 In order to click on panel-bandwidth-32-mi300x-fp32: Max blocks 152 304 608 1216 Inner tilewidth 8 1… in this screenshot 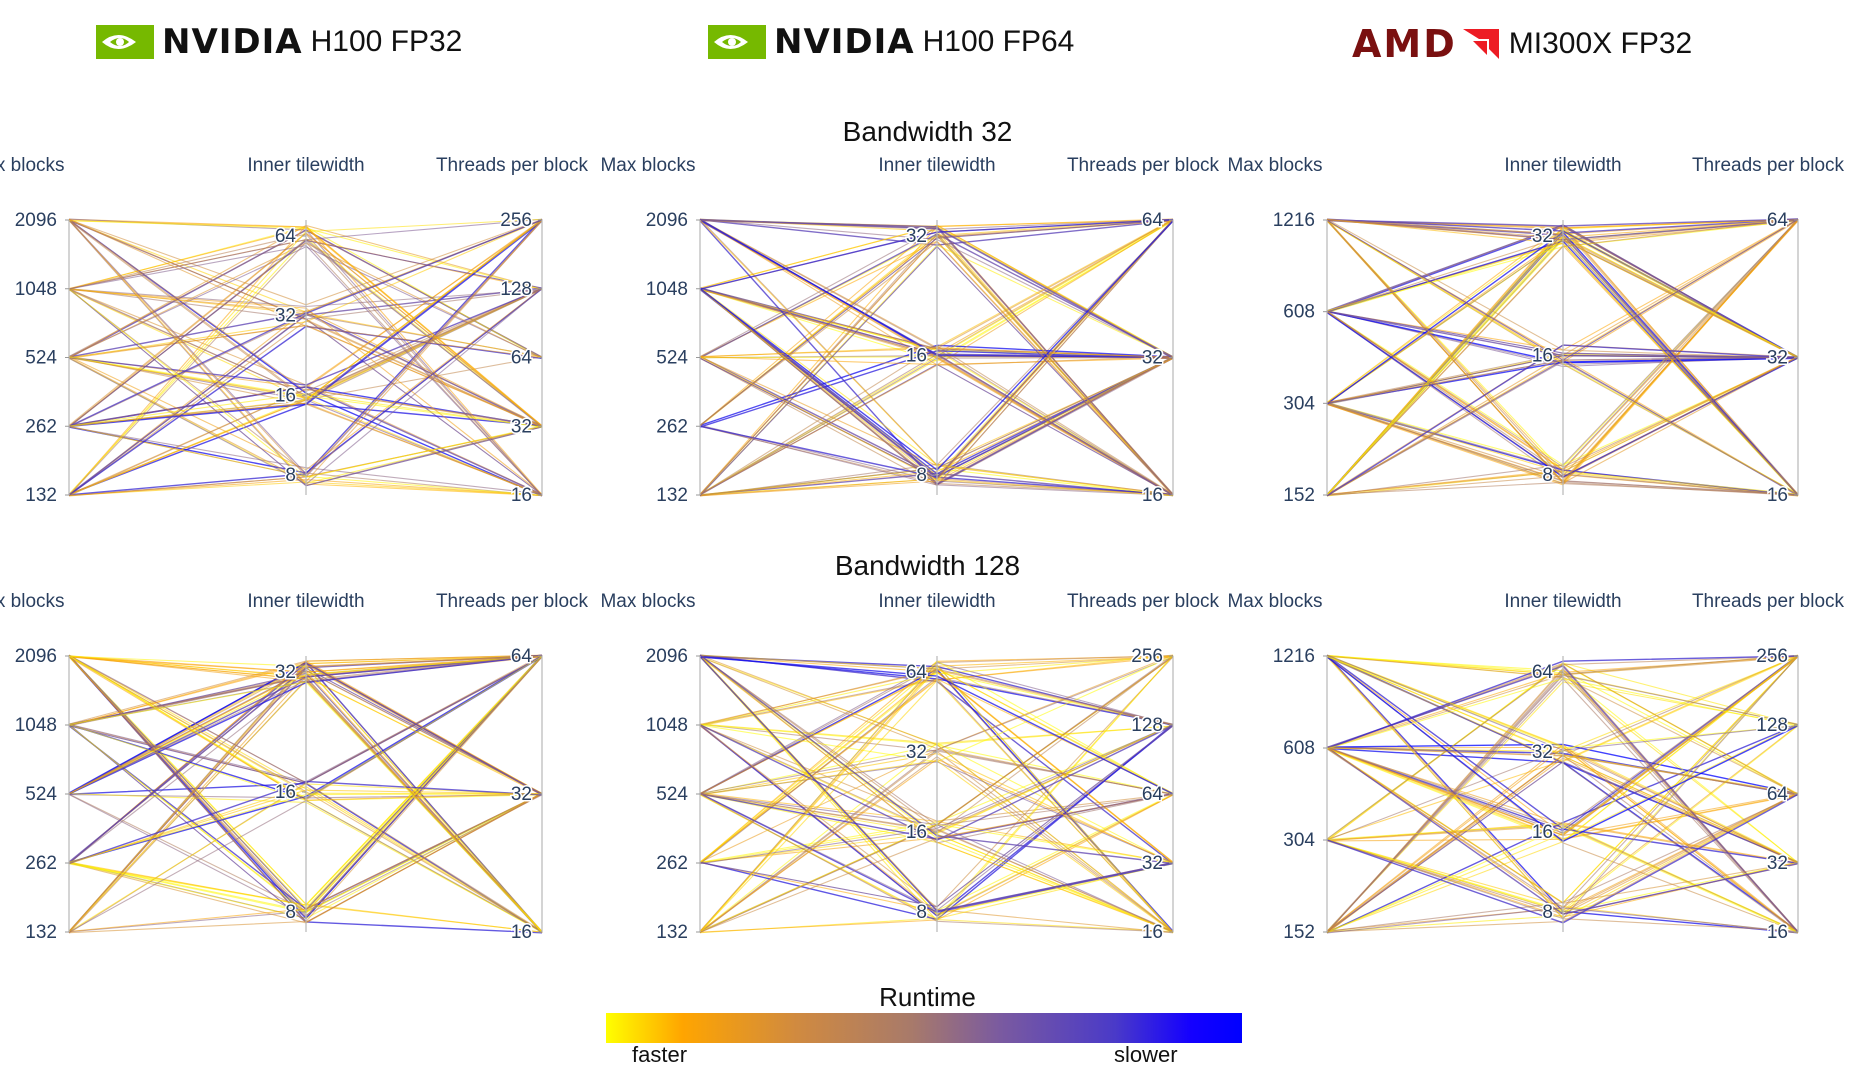, I will do `click(1536, 331)`.